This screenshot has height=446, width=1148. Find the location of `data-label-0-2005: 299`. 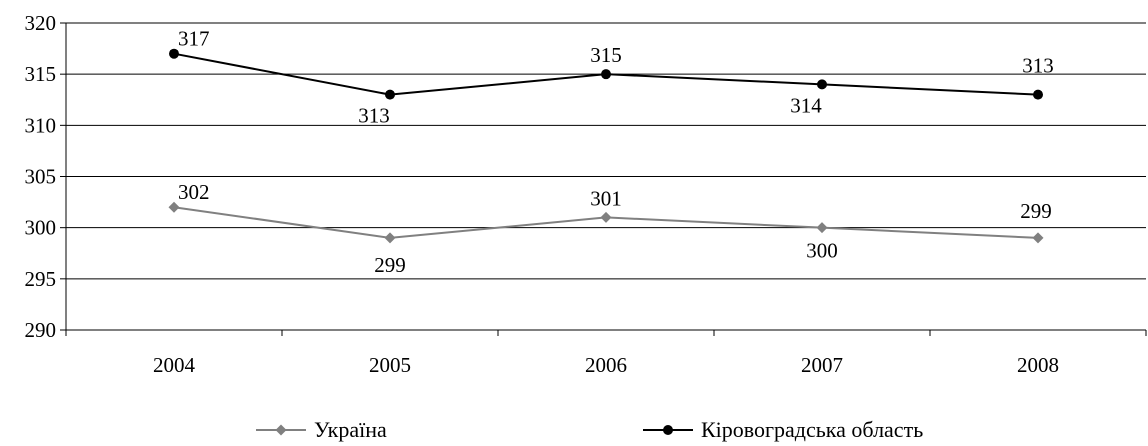

data-label-0-2005: 299 is located at coordinates (390, 265).